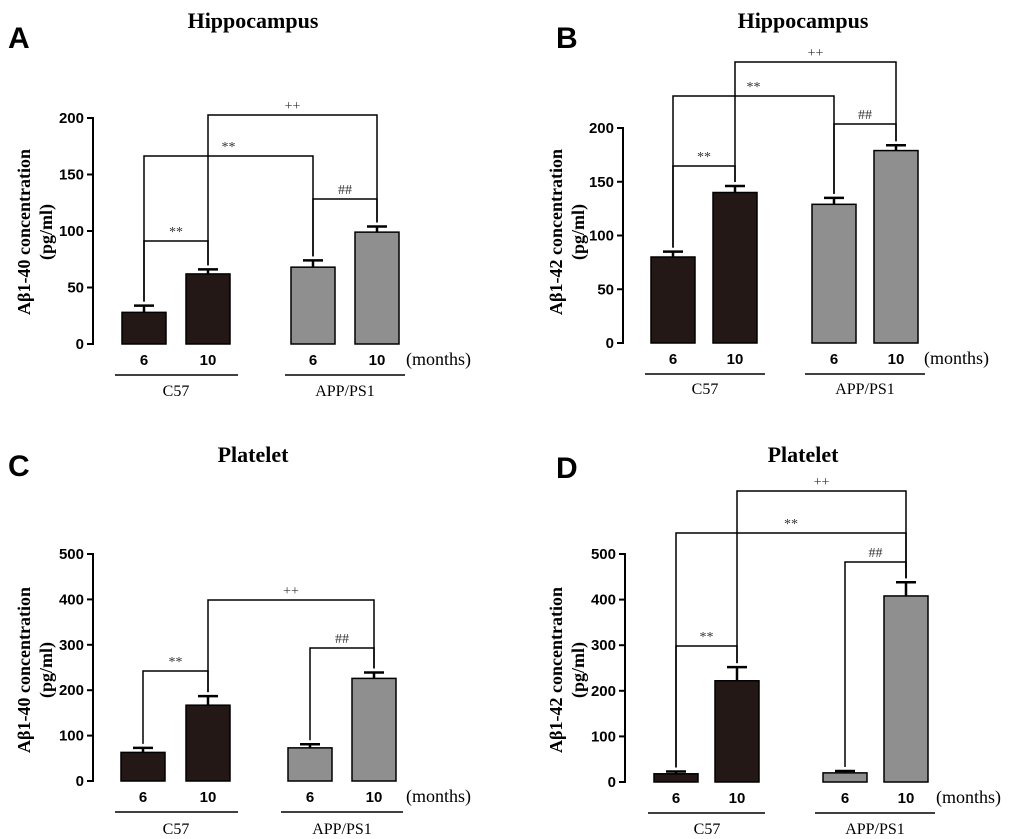 The image size is (1020, 839). What do you see at coordinates (567, 38) in the screenshot?
I see `panel-letter: B` at bounding box center [567, 38].